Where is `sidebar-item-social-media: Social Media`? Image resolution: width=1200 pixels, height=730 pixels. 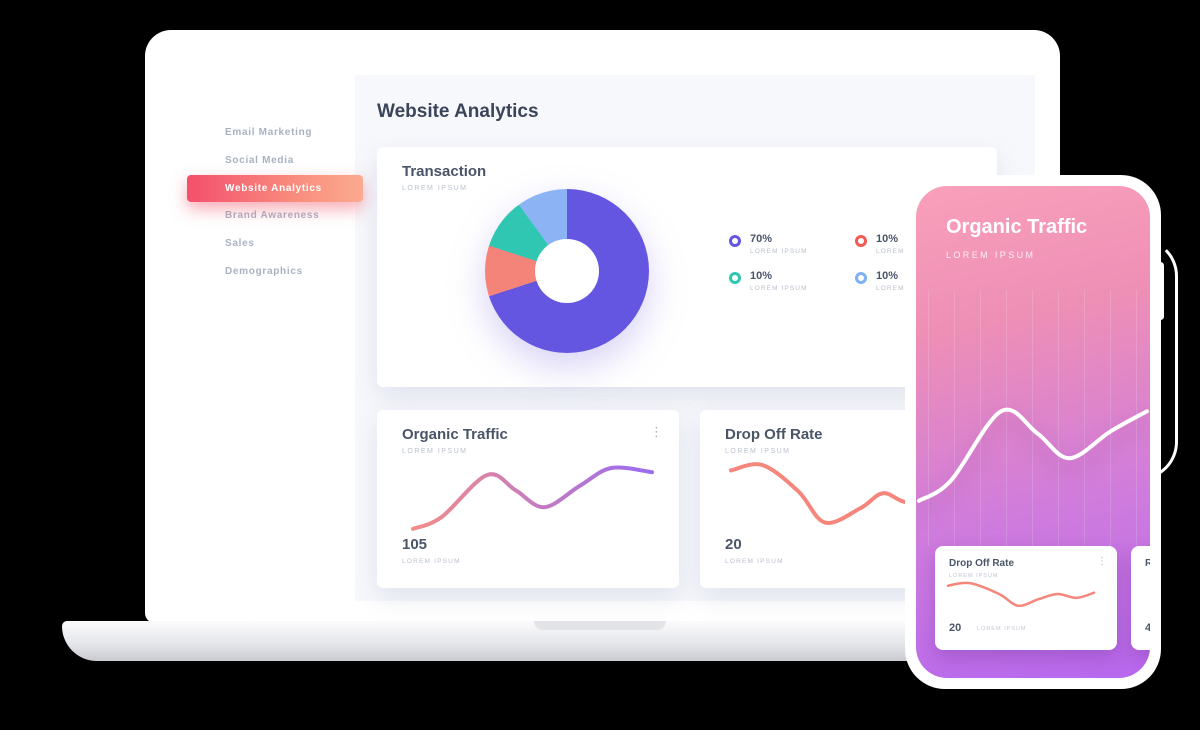
sidebar-item-social-media: Social Media is located at coordinates (259, 160).